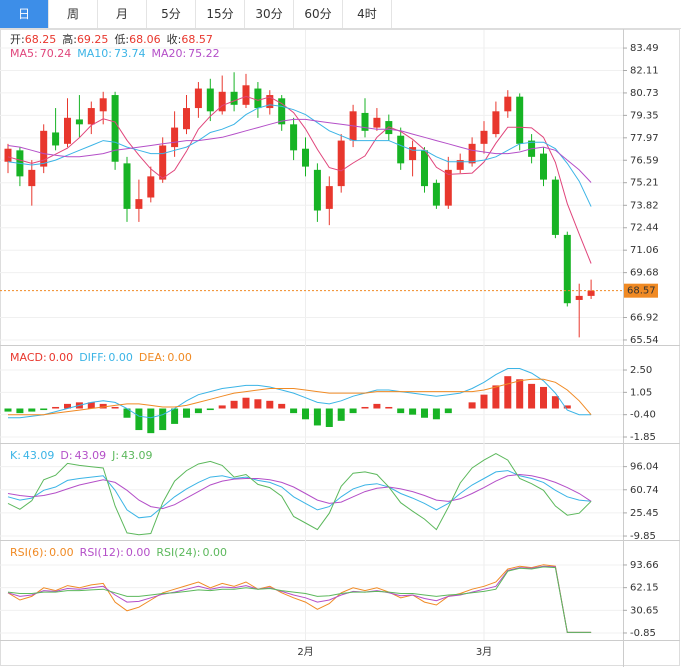 This screenshot has width=681, height=667. I want to click on period-tab: 5分, so click(171, 14).